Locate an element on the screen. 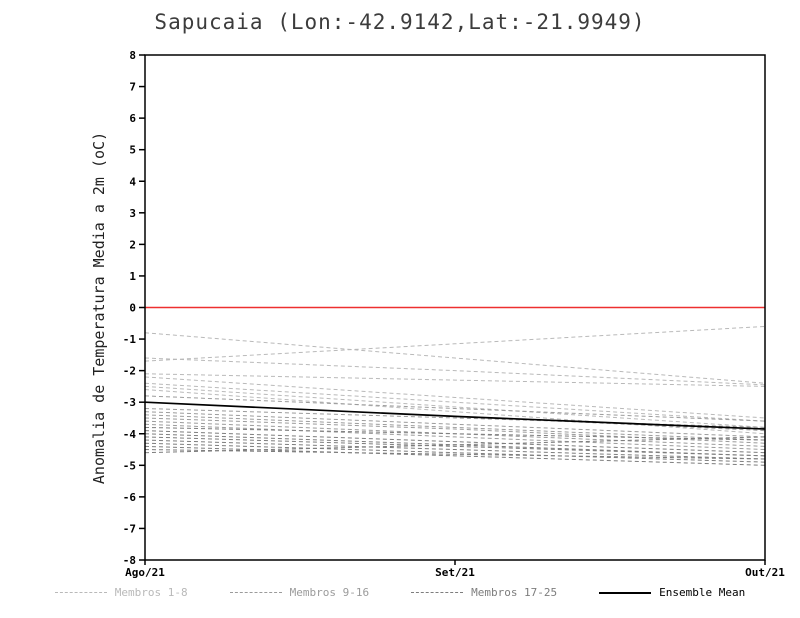  solid-line-sample is located at coordinates (625, 592).